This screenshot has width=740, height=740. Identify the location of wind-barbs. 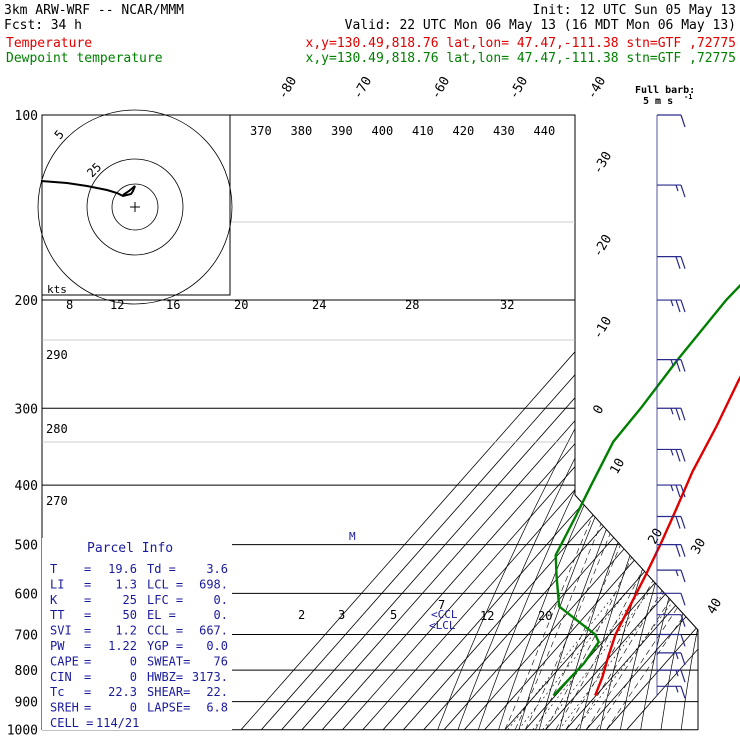
(671, 406).